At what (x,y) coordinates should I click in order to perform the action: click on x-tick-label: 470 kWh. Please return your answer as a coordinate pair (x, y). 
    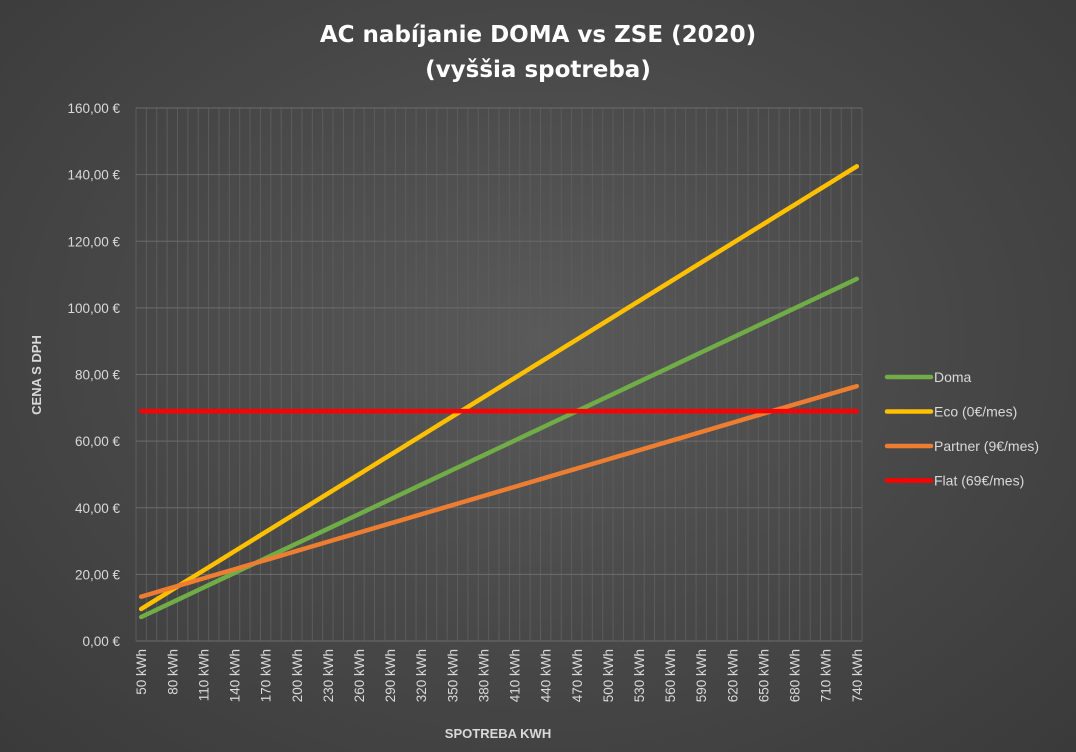
    Looking at the image, I should click on (577, 675).